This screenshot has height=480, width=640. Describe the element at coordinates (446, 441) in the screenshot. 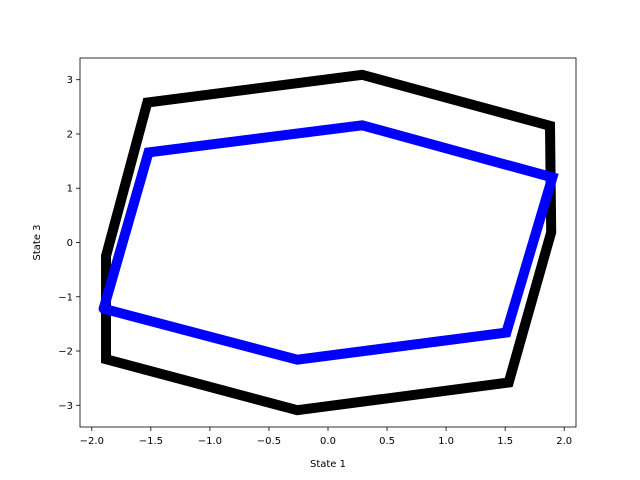

I see `x-tick-label: 1.0` at that location.